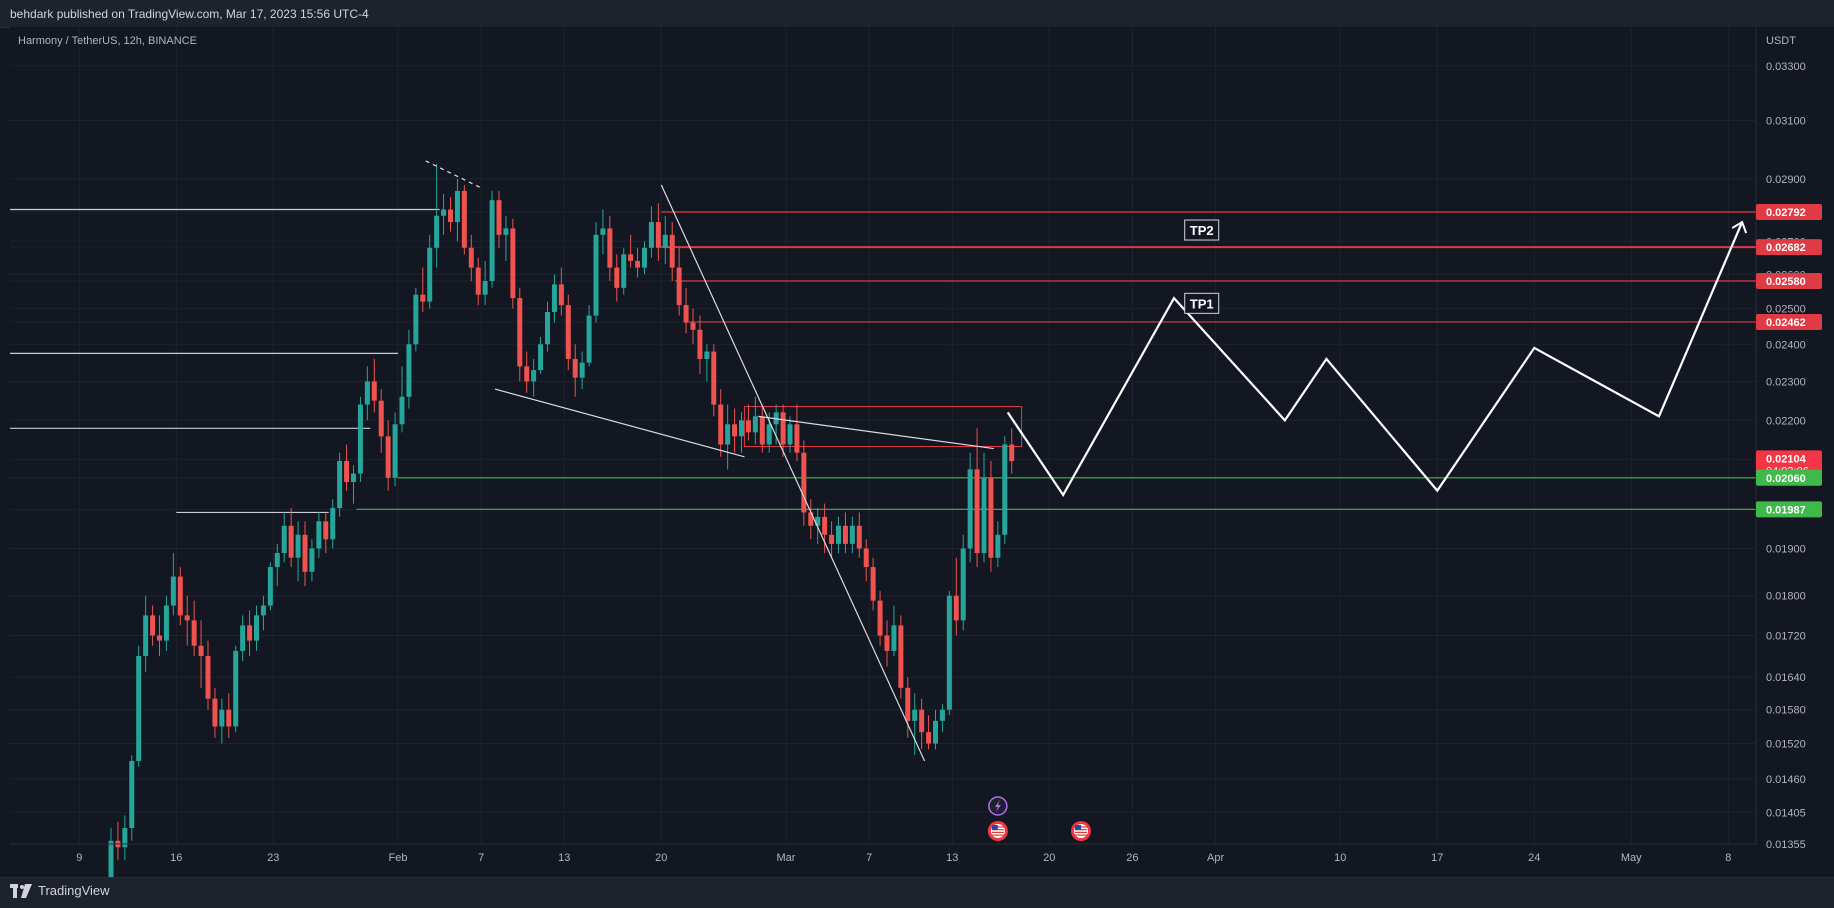  Describe the element at coordinates (1789, 281) in the screenshot. I see `price-tag: 0.02580` at that location.